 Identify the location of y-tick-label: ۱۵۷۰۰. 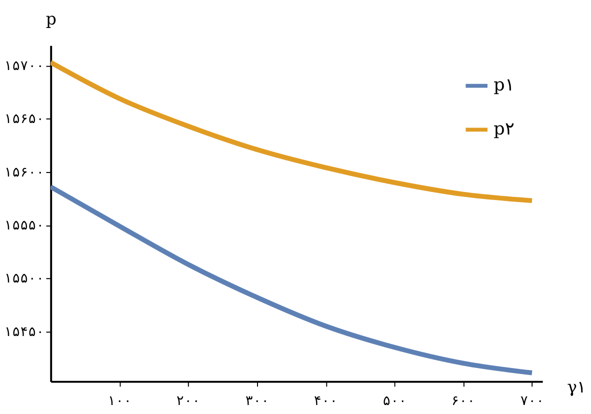
(24, 66).